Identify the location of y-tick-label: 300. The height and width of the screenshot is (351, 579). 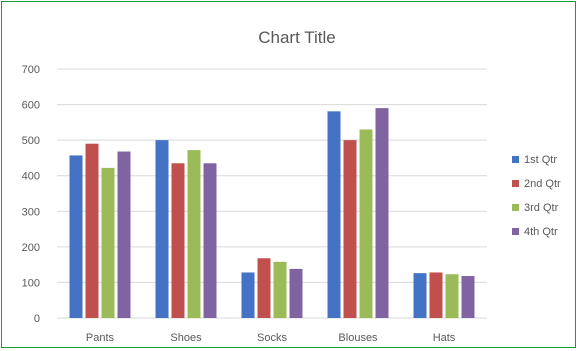
(31, 212).